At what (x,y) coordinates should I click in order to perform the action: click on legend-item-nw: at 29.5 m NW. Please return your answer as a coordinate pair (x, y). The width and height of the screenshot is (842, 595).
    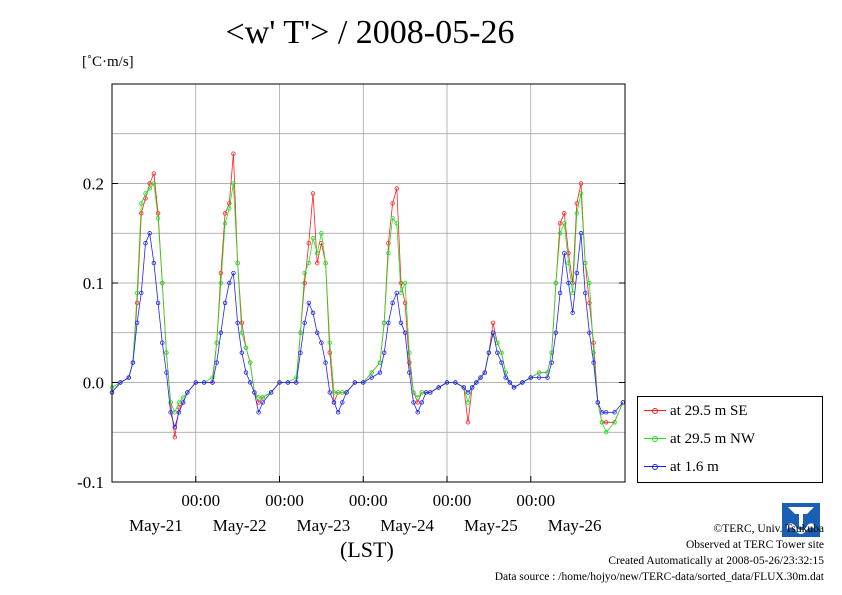
    Looking at the image, I should click on (699, 439).